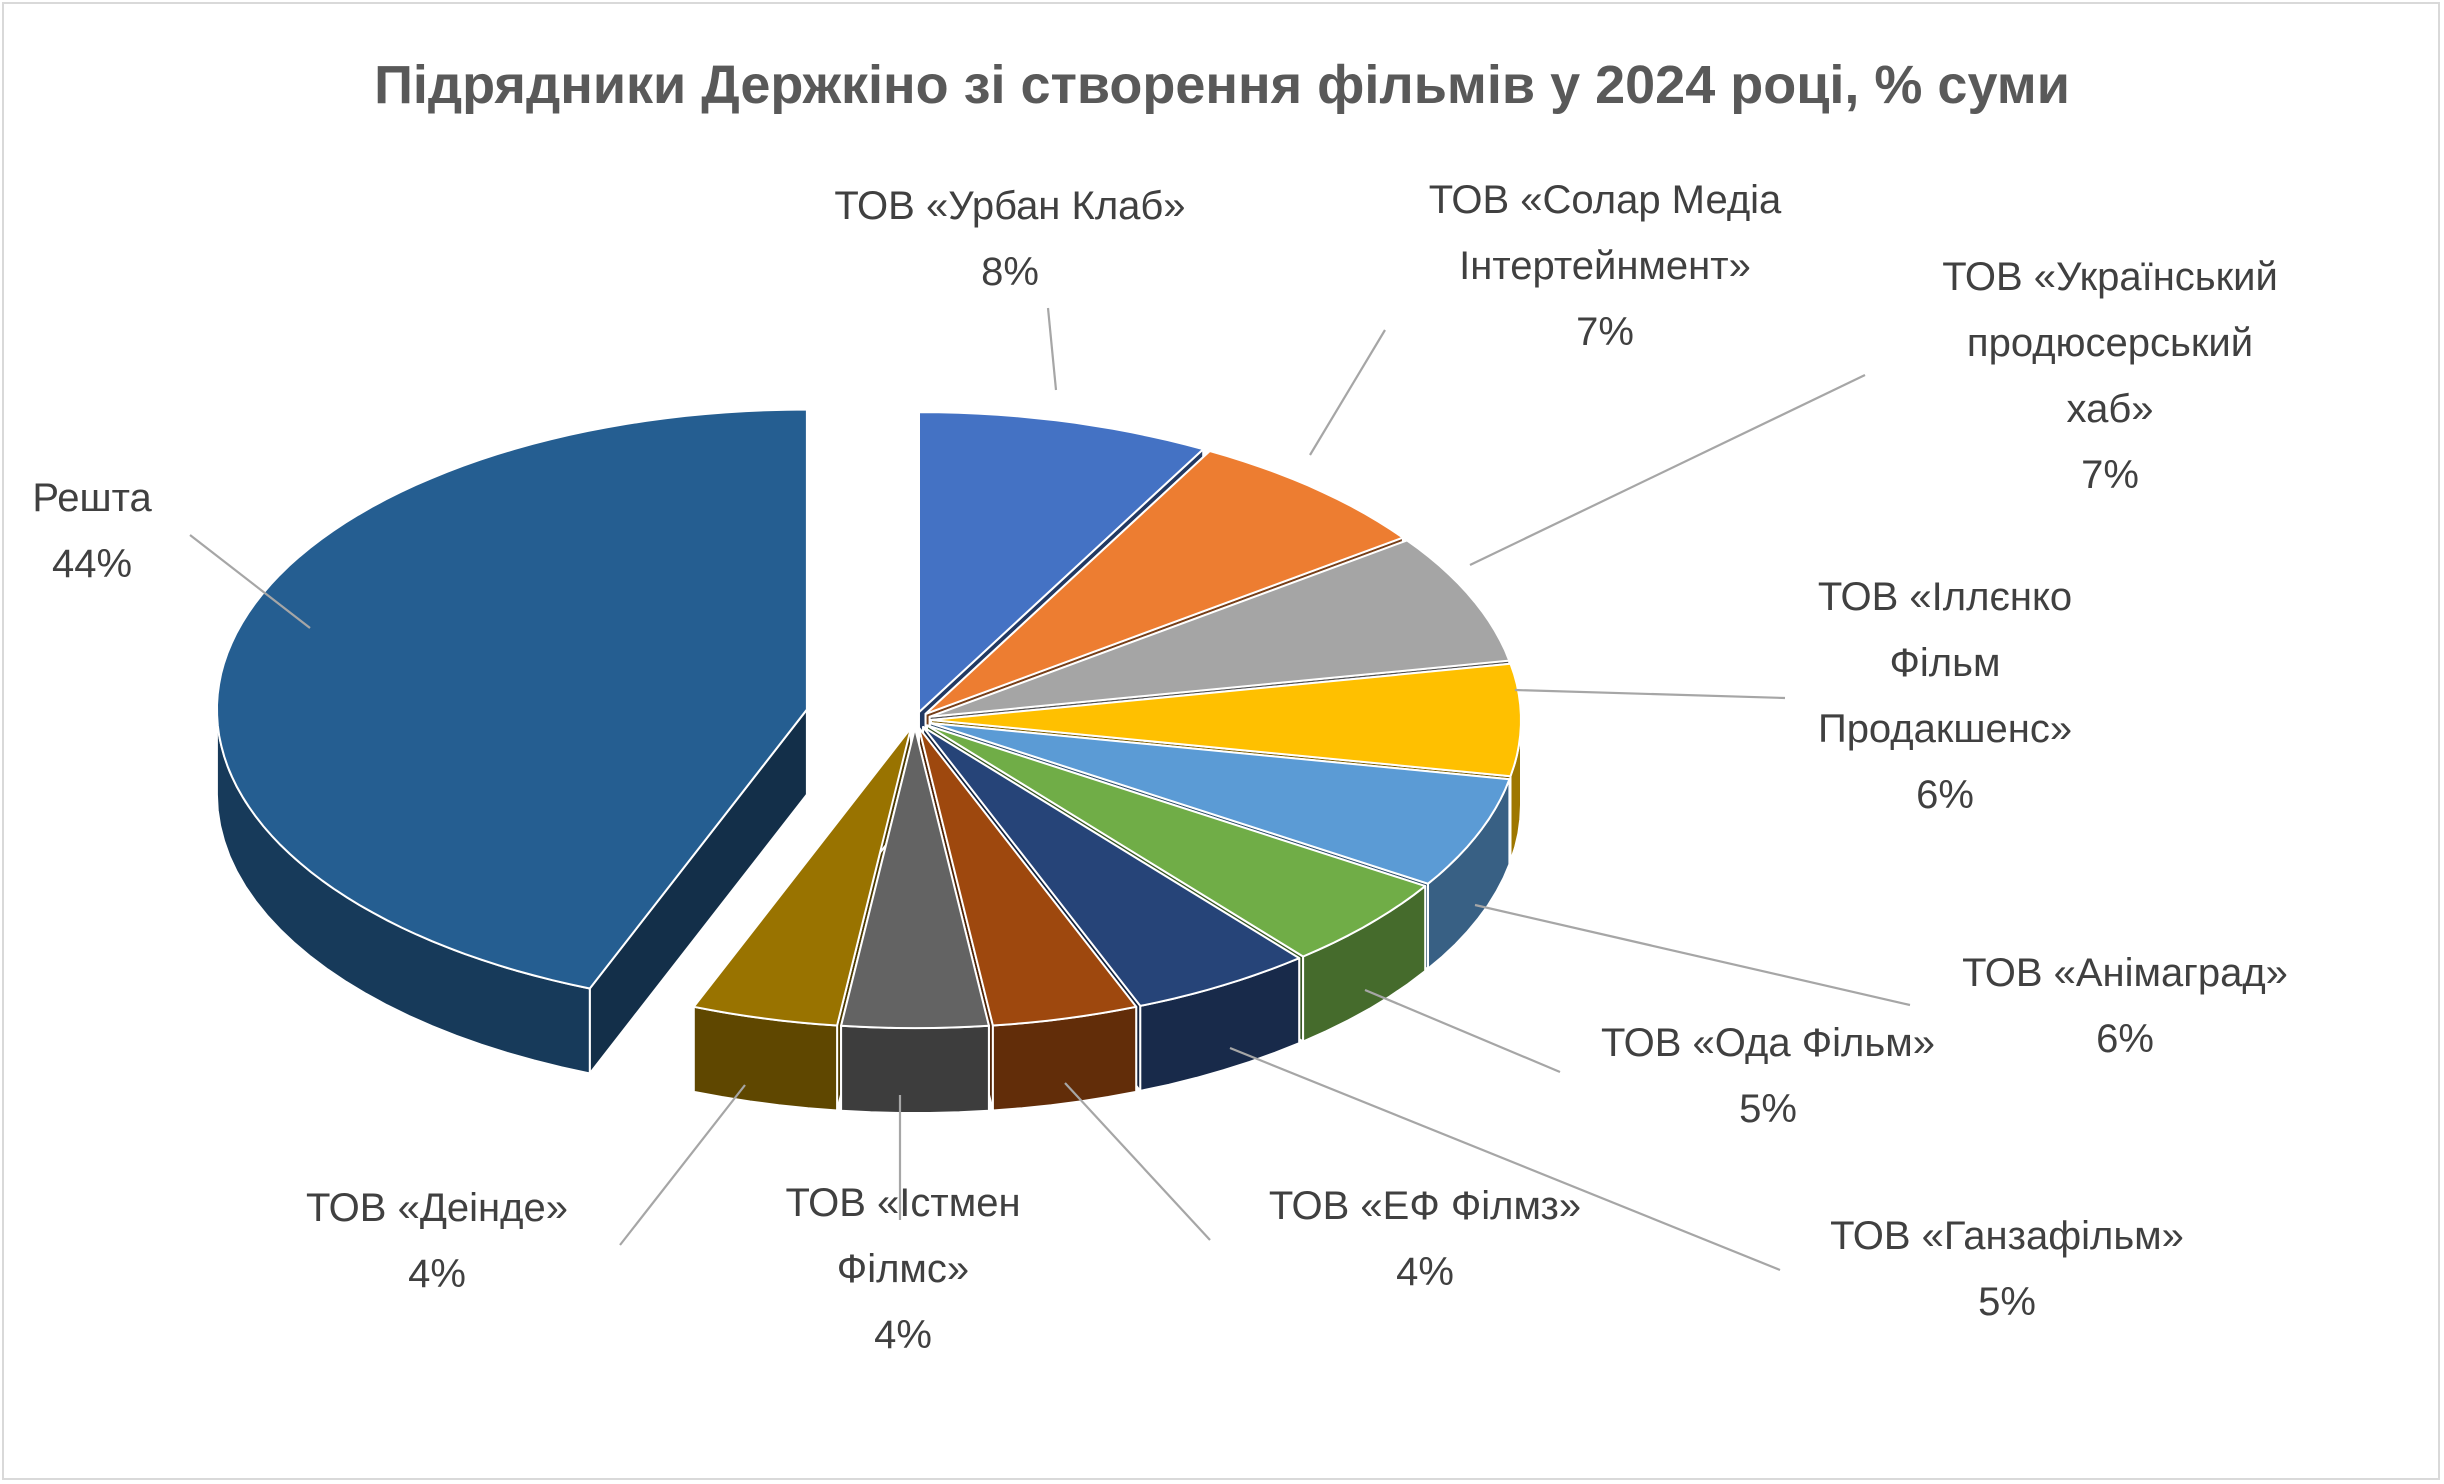  Describe the element at coordinates (1009, 239) in the screenshot. I see `data-label: ТОВ «Урбан Клаб» 8%` at that location.